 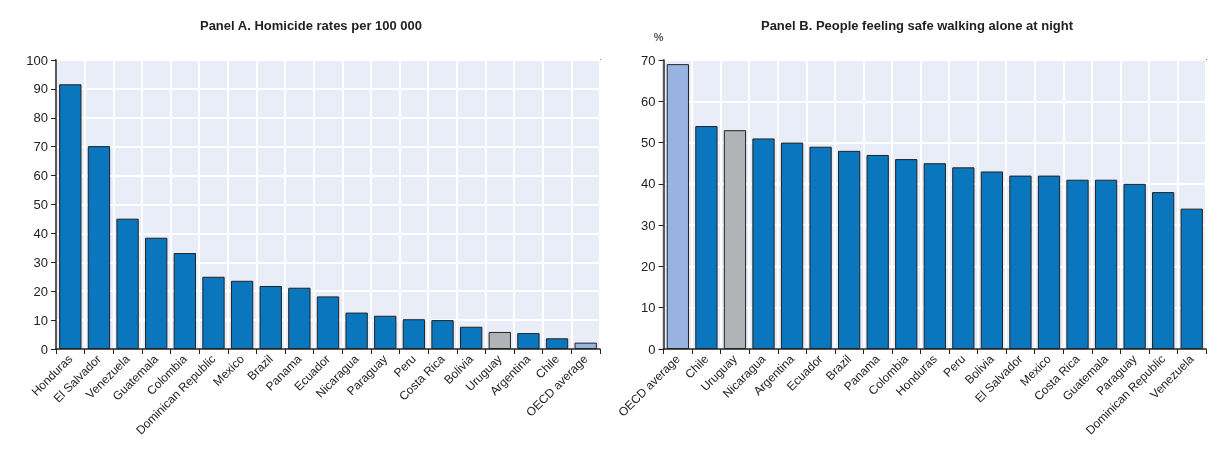 I want to click on chart-title: Panel B. People feeling safe walking alone at night, so click(x=917, y=25).